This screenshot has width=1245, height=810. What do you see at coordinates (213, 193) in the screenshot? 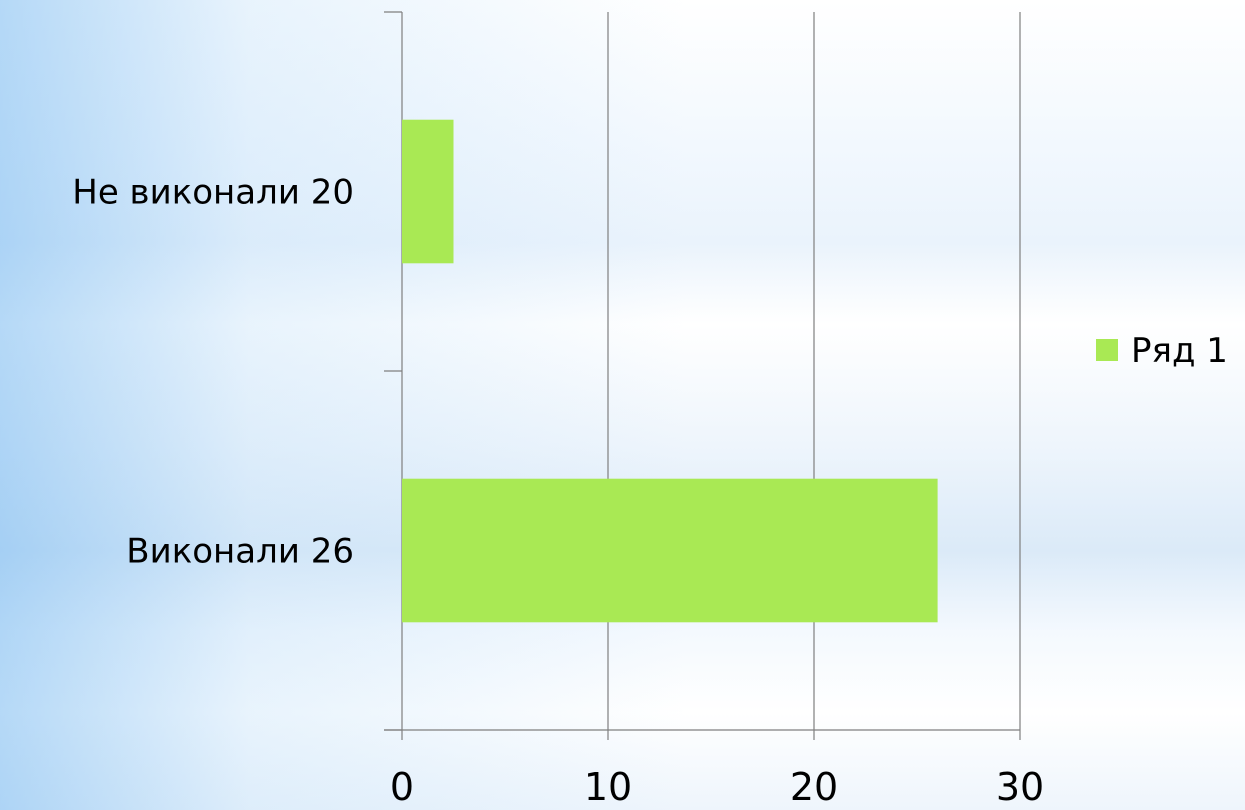
I see `category-label-1: Не виконали 20` at bounding box center [213, 193].